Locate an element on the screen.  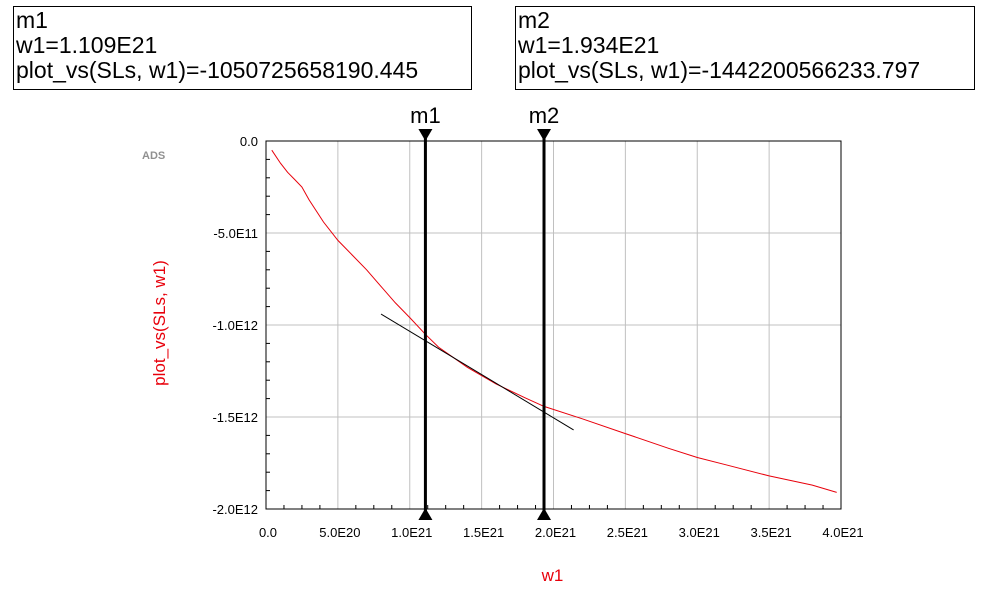
y-tick-label: -2.0E12 is located at coordinates (235, 509).